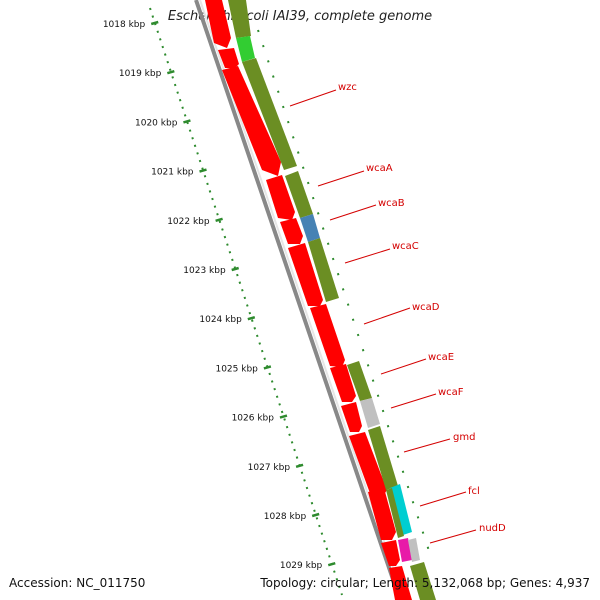 Image resolution: width=600 pixels, height=600 pixels. Describe the element at coordinates (253, 419) in the screenshot. I see `ruler-label: 1026 kbp` at that location.